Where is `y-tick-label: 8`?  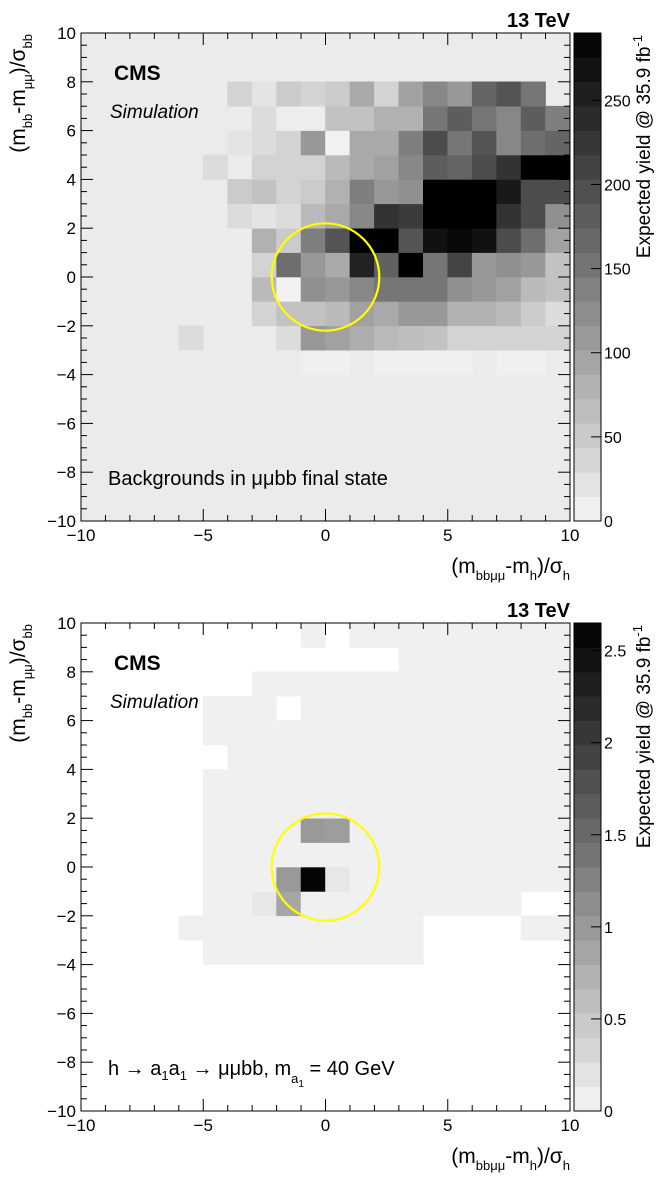 y-tick-label: 8 is located at coordinates (71, 82).